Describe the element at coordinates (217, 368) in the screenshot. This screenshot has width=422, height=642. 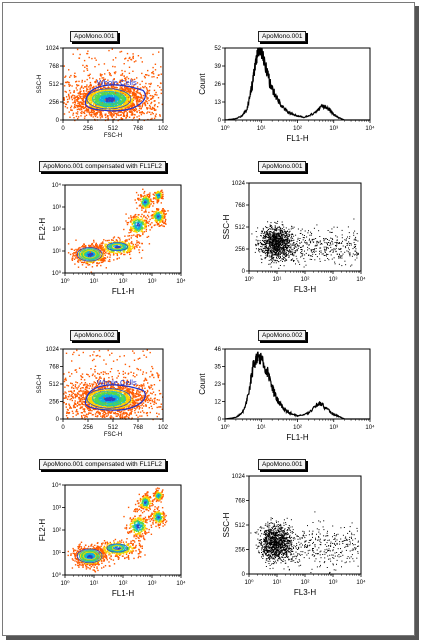
I see `y-tick-label: 35` at that location.